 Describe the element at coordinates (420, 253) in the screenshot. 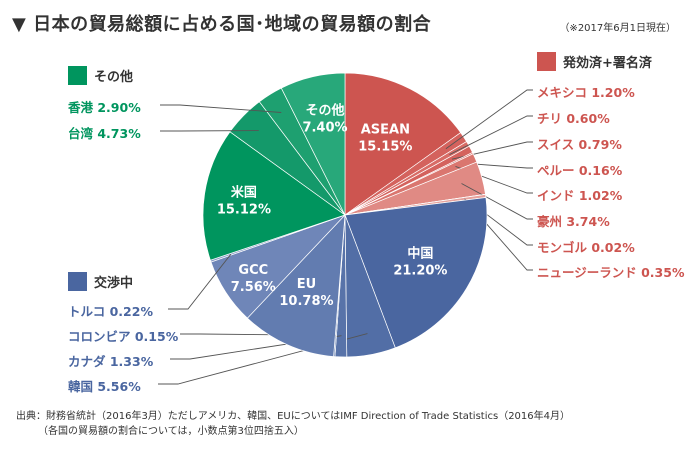

I see `slice-label: 中国` at that location.